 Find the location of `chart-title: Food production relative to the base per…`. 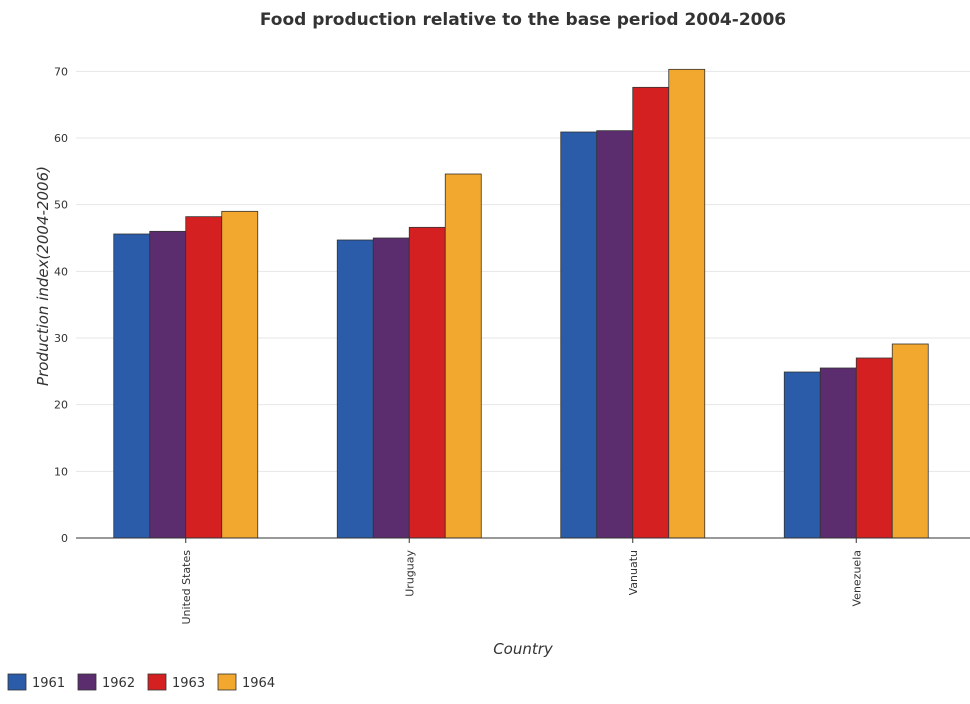

chart-title: Food production relative to the base per… is located at coordinates (523, 20).